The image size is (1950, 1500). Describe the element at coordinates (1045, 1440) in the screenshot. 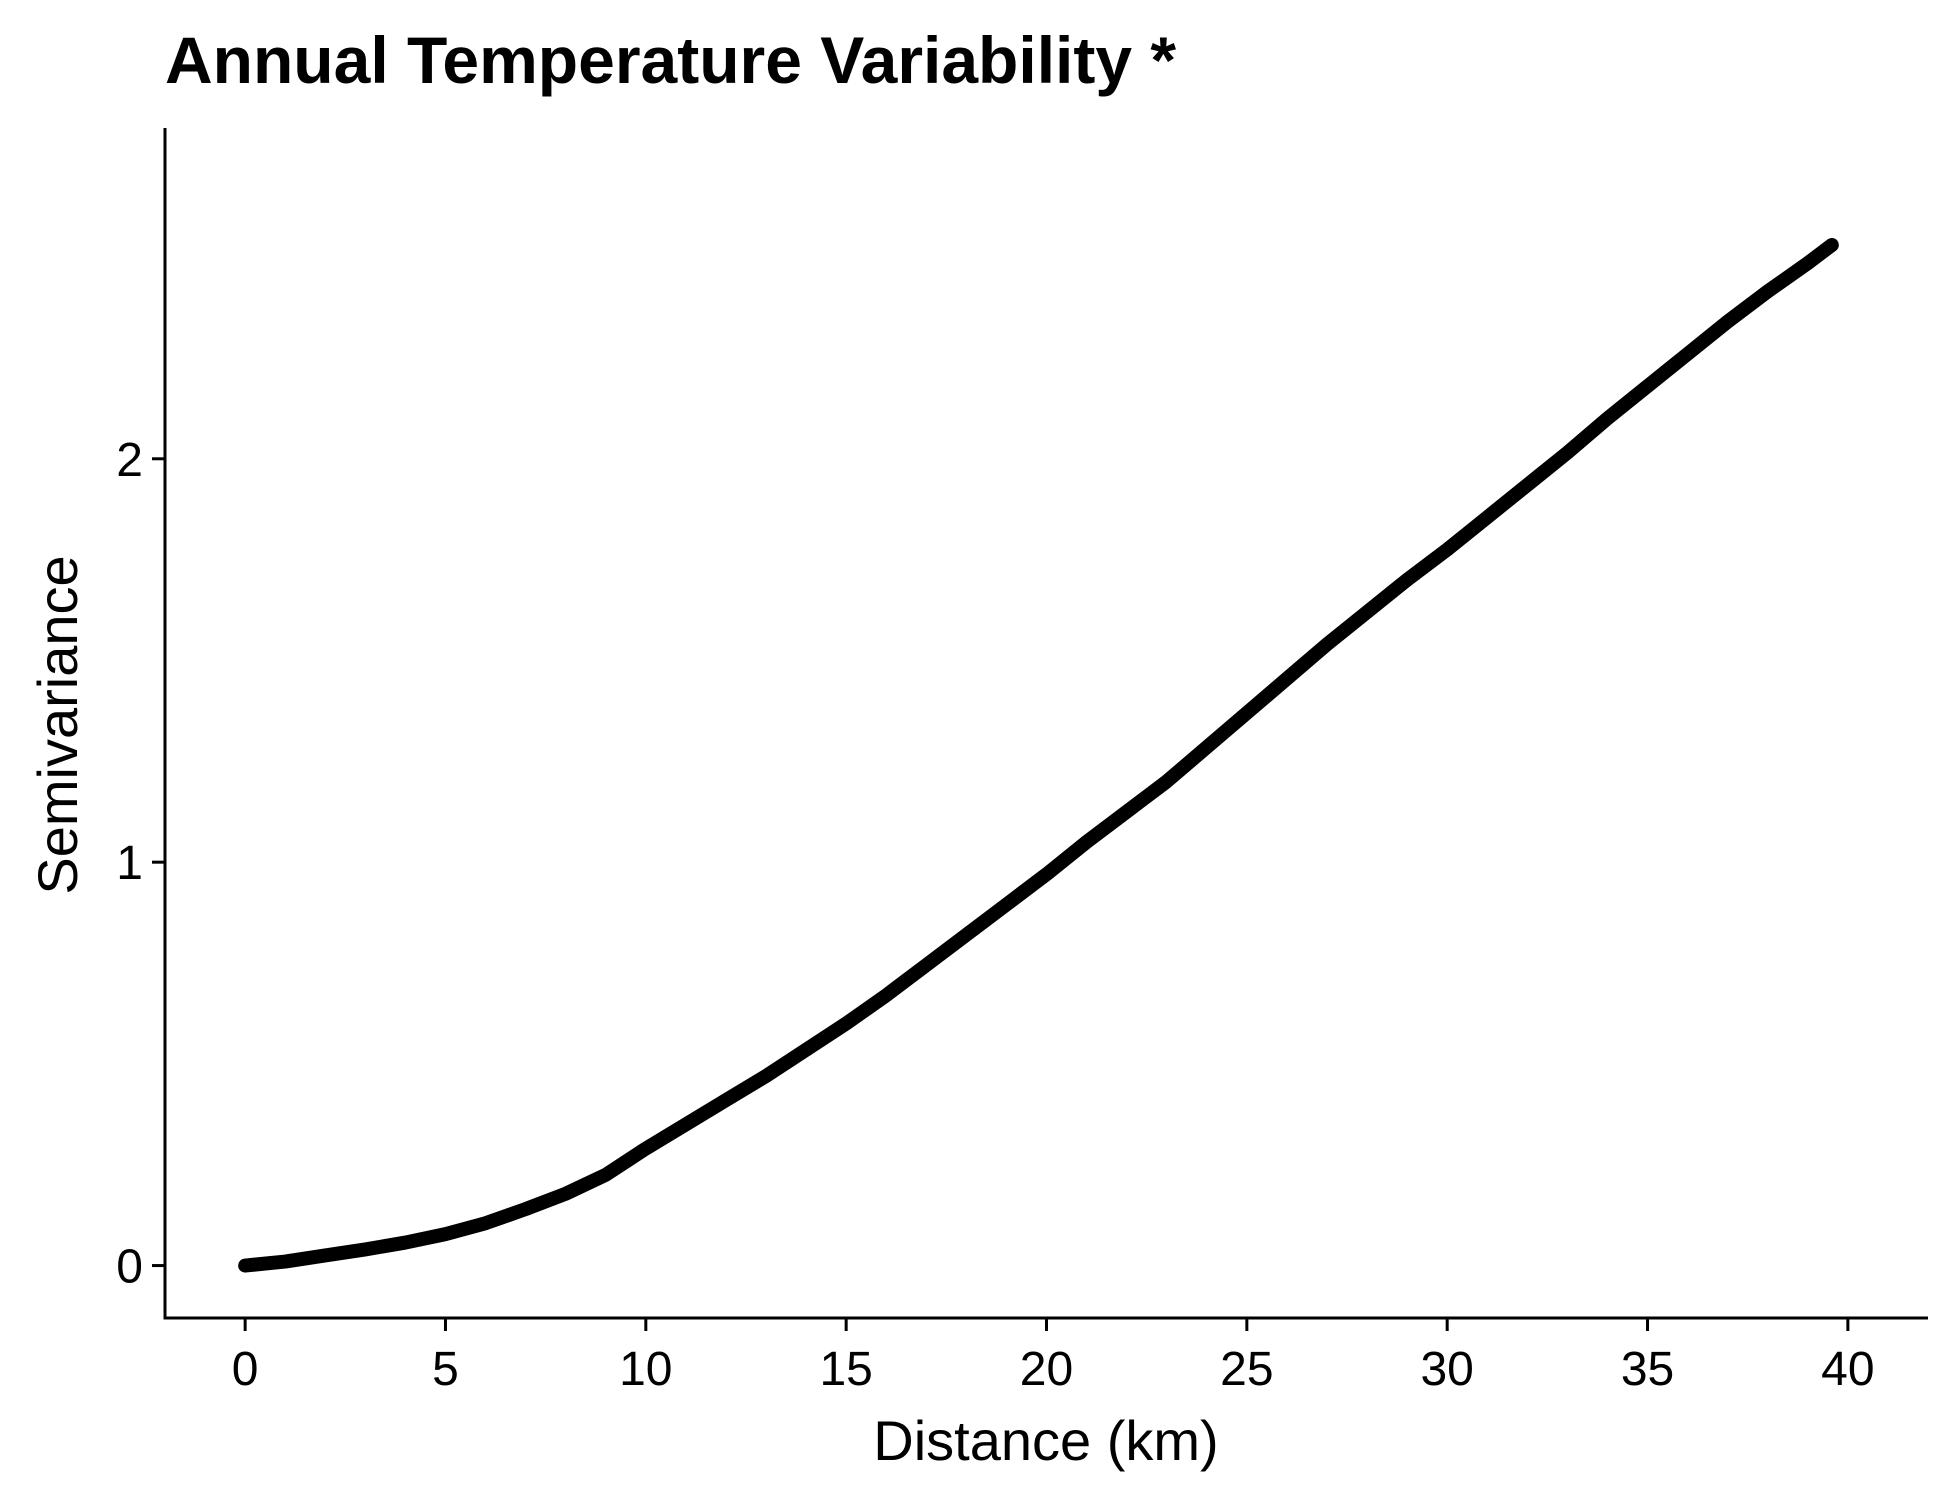

I see `x-axis-title: Distance (km)` at that location.